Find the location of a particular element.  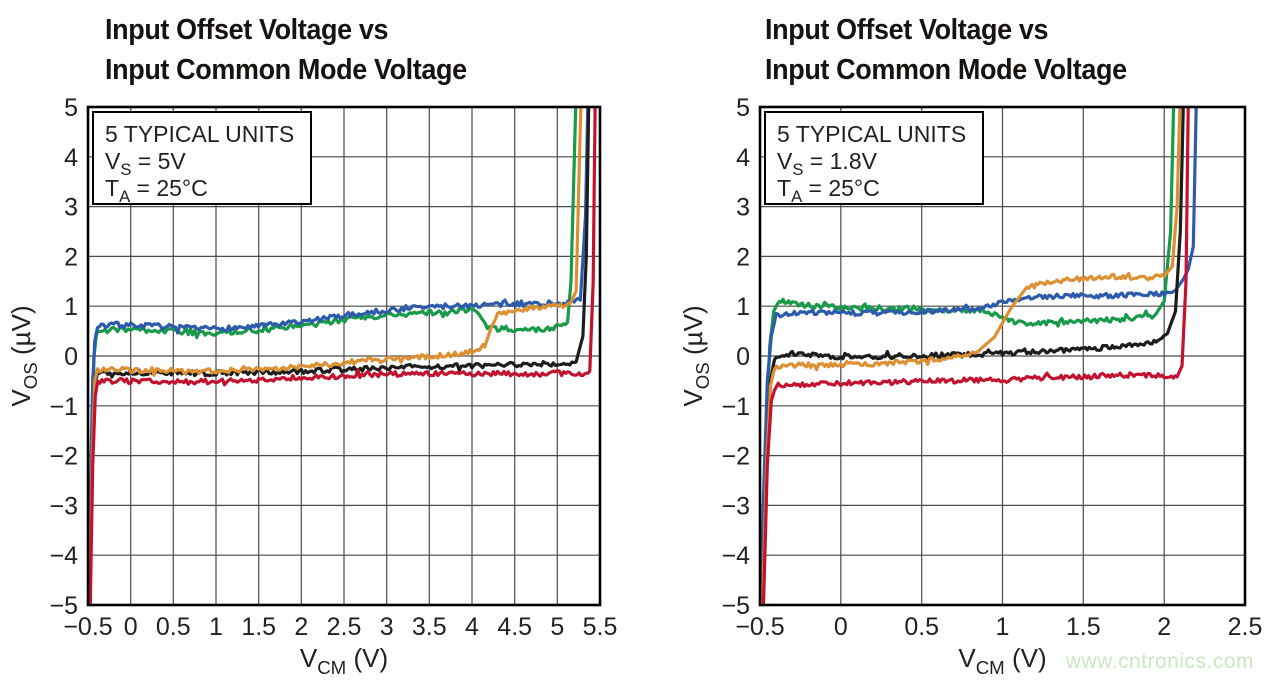

x-tick-label: 4.5 is located at coordinates (514, 627).